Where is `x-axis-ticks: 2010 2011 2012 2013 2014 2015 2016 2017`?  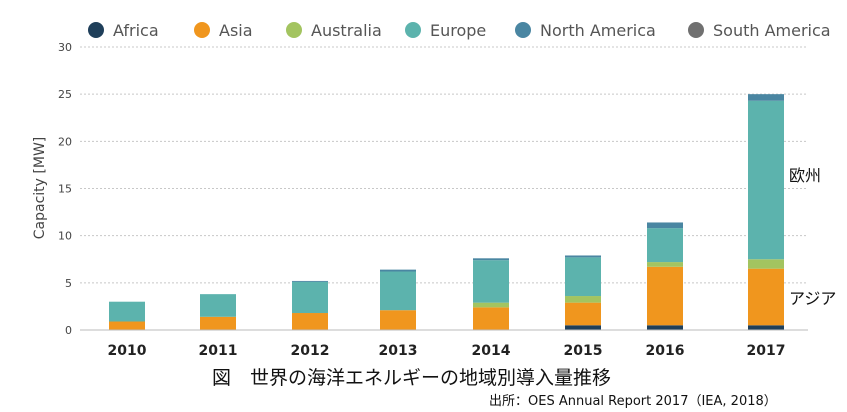 x-axis-ticks: 2010 2011 2012 2013 2014 2015 2016 2017 is located at coordinates (447, 351).